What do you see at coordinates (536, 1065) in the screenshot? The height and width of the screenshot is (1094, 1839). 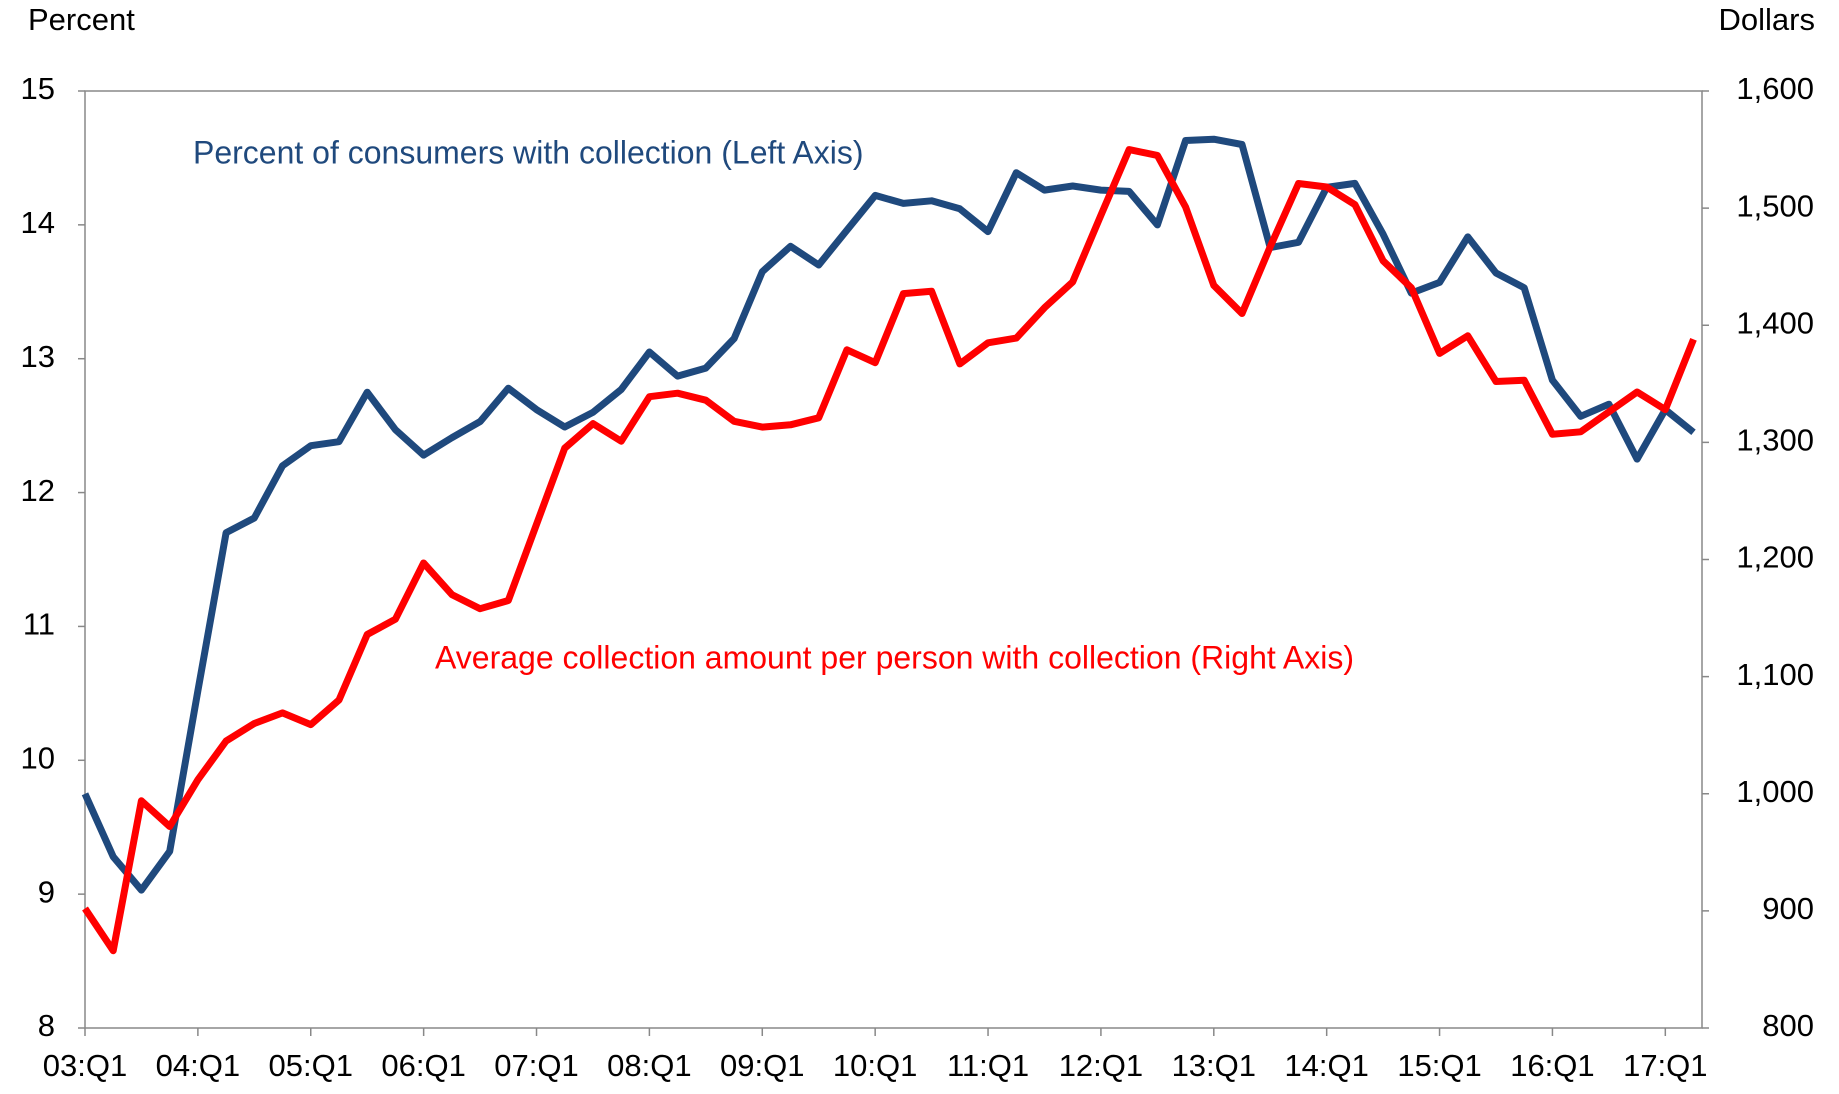 I see `x-tick-label: 07:Q1` at bounding box center [536, 1065].